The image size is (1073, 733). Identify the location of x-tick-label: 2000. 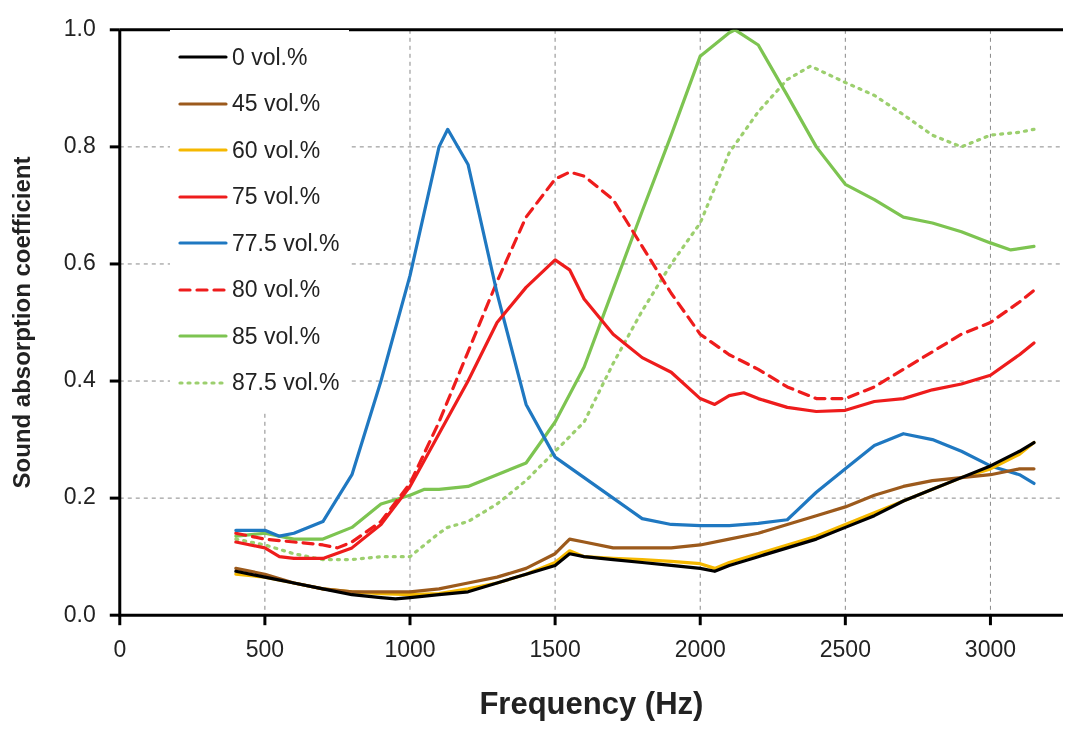
(700, 649).